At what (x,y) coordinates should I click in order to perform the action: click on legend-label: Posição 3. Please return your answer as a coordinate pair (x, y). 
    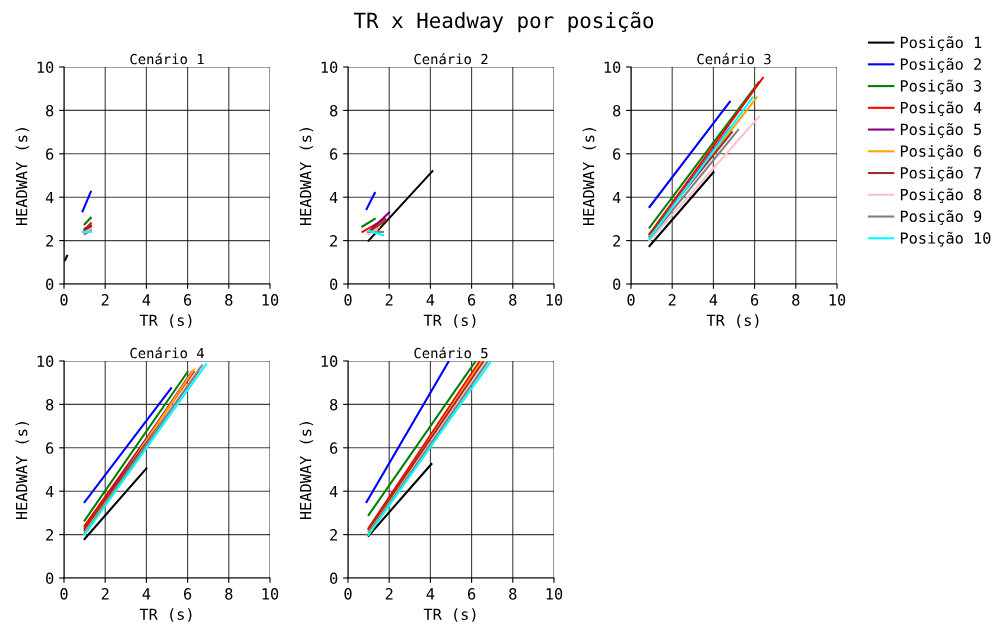
    Looking at the image, I should click on (941, 87).